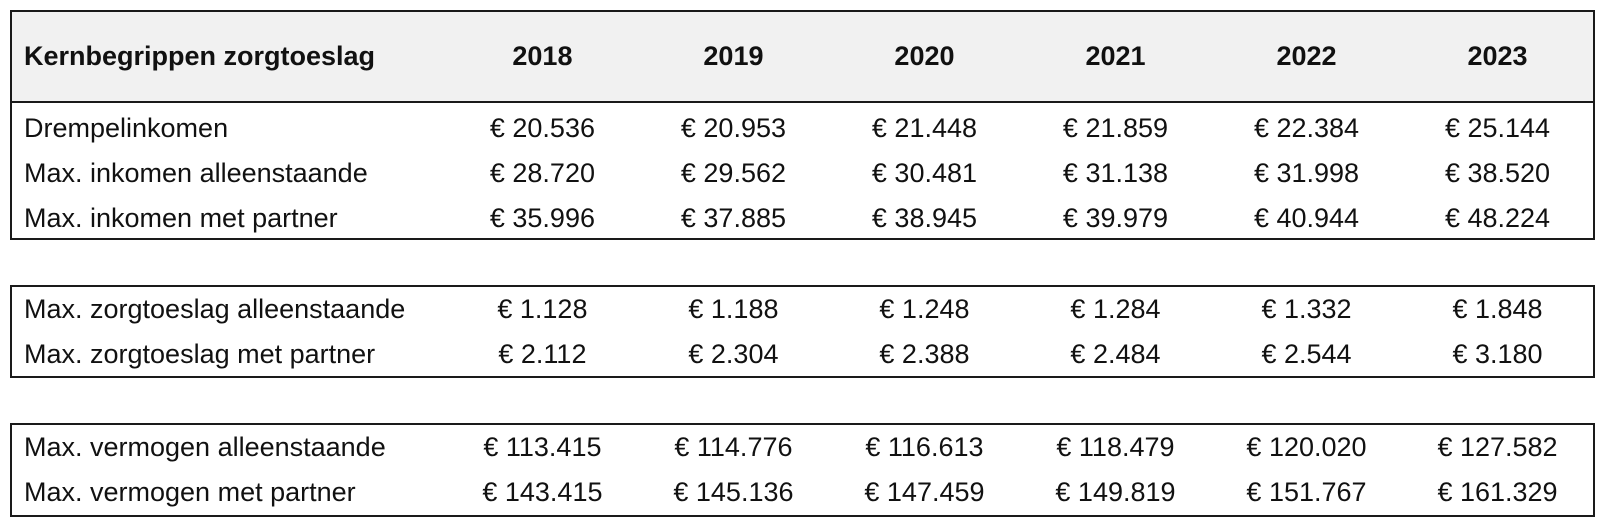 This screenshot has width=1602, height=531. What do you see at coordinates (733, 218) in the screenshot?
I see `table-cell: € 37.885` at bounding box center [733, 218].